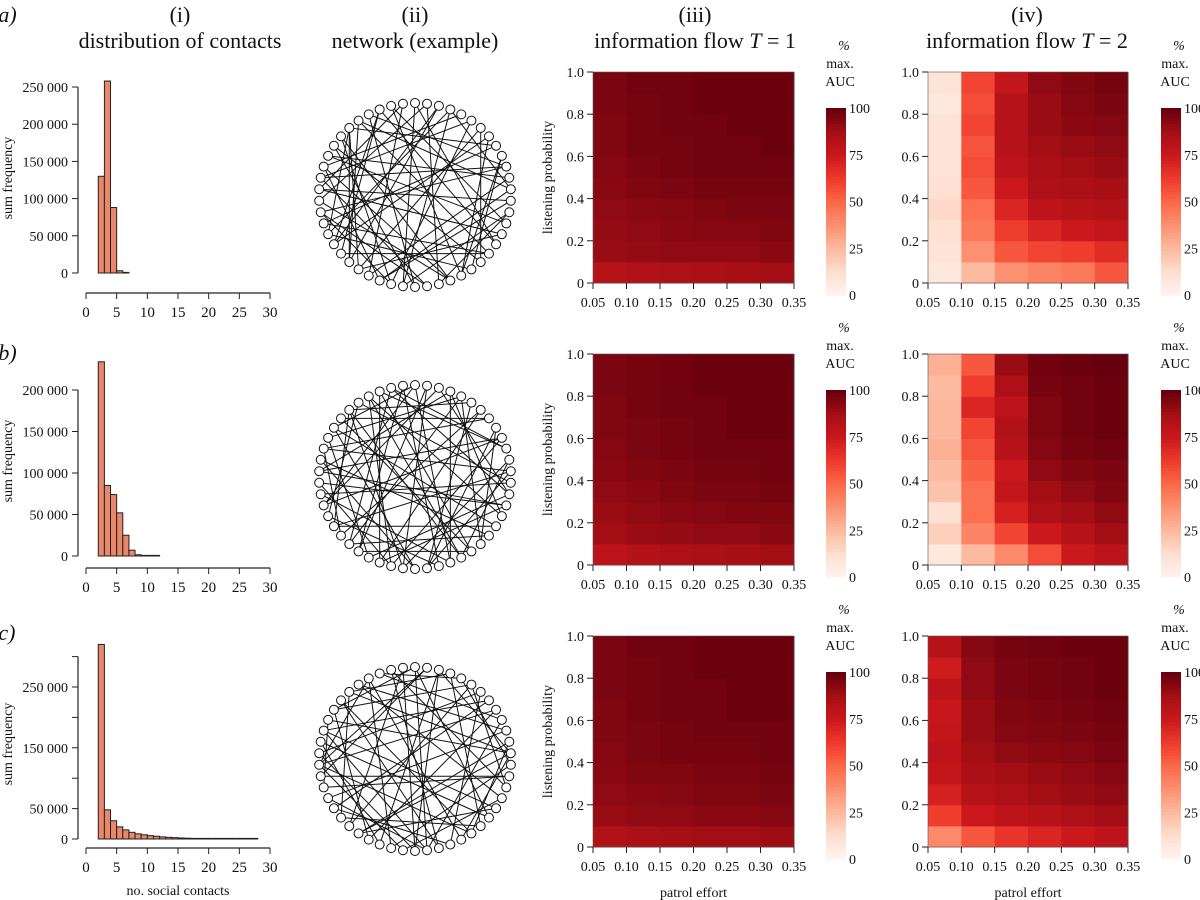 The image size is (1200, 900). What do you see at coordinates (994, 585) in the screenshot?
I see `x-tick-label: 0.15` at bounding box center [994, 585].